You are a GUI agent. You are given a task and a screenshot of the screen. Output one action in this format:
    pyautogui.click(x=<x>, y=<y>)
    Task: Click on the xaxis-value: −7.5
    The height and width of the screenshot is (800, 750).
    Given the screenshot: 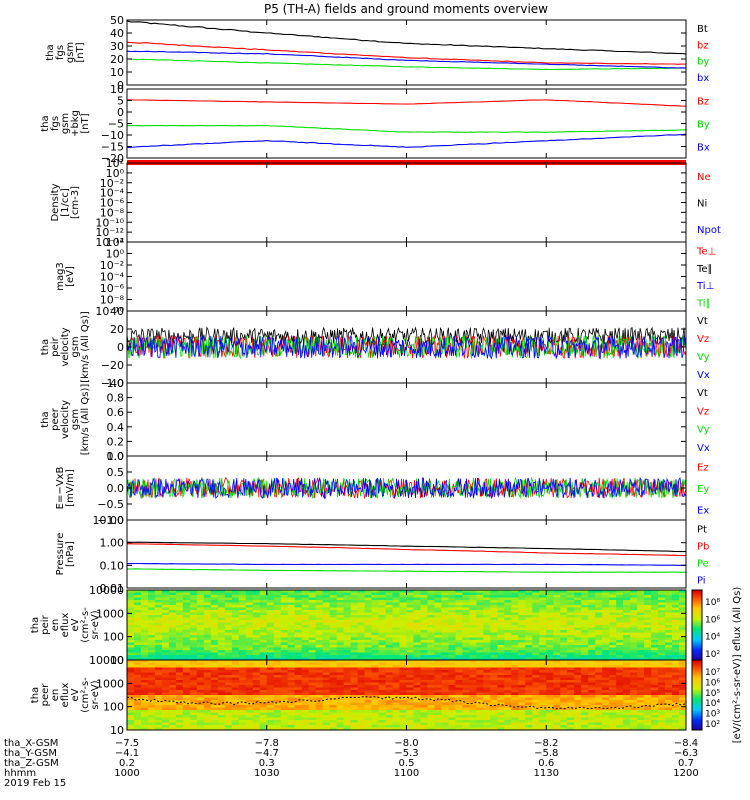 What is the action you would take?
    pyautogui.click(x=127, y=743)
    